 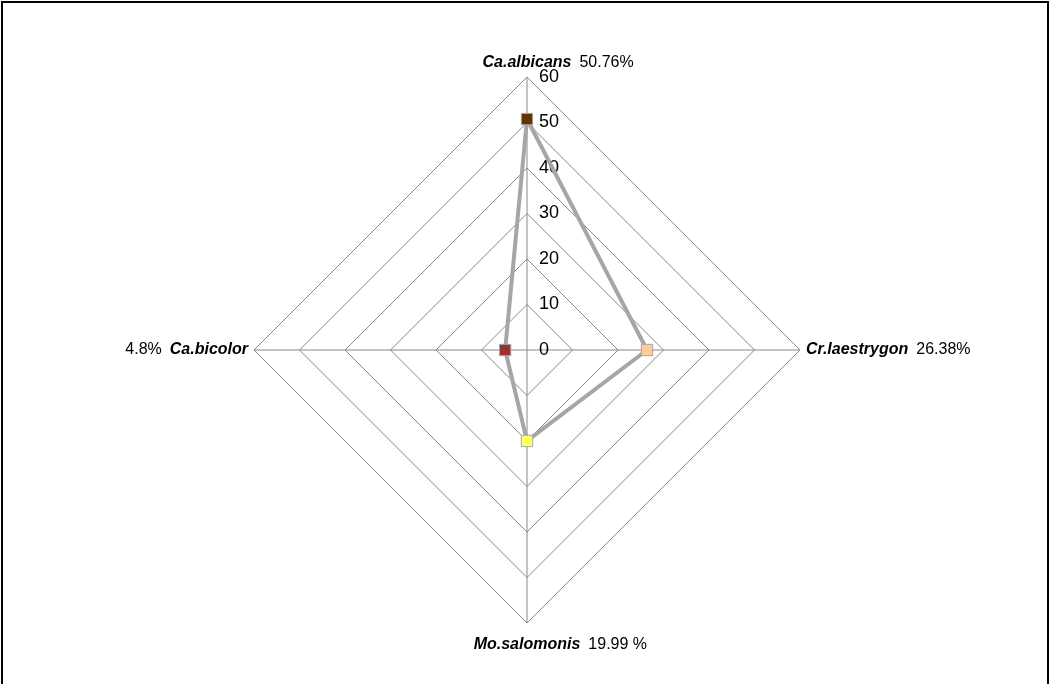 What do you see at coordinates (857, 349) in the screenshot?
I see `spoke-label: Cr.laestrygon` at bounding box center [857, 349].